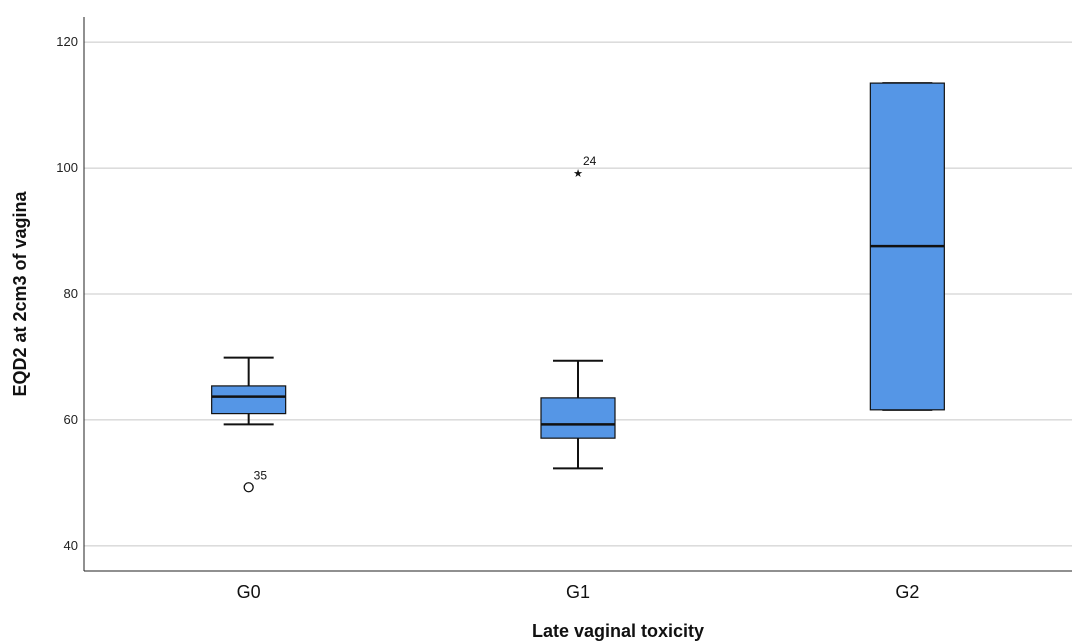 The width and height of the screenshot is (1072, 642). What do you see at coordinates (71, 293) in the screenshot?
I see `y-tick-label: 80` at bounding box center [71, 293].